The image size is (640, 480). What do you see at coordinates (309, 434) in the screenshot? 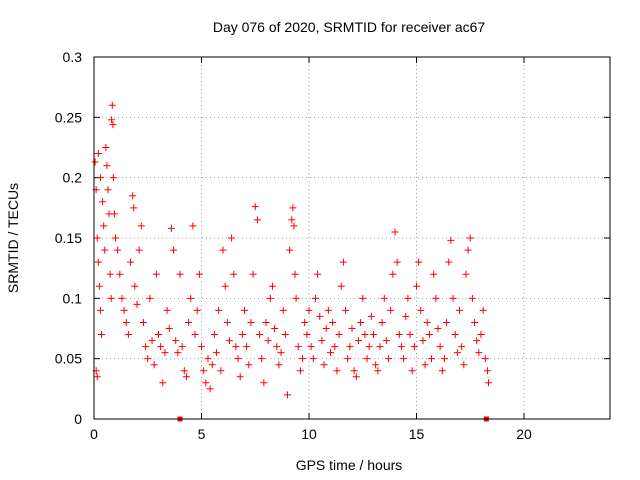
I see `x-tick-label: 10` at bounding box center [309, 434].